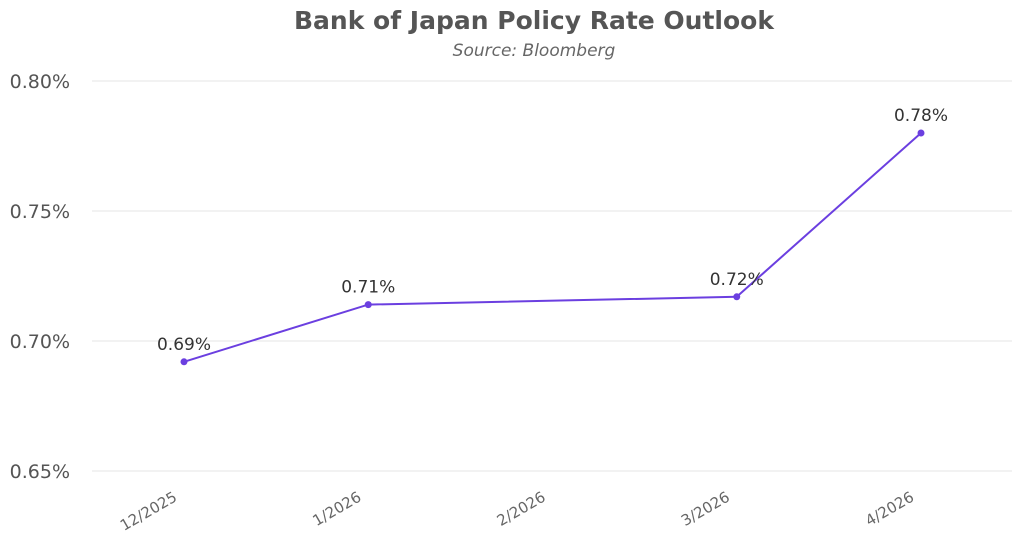 The image size is (1024, 547). What do you see at coordinates (705, 509) in the screenshot?
I see `x-tick-label: 3/2026` at bounding box center [705, 509].